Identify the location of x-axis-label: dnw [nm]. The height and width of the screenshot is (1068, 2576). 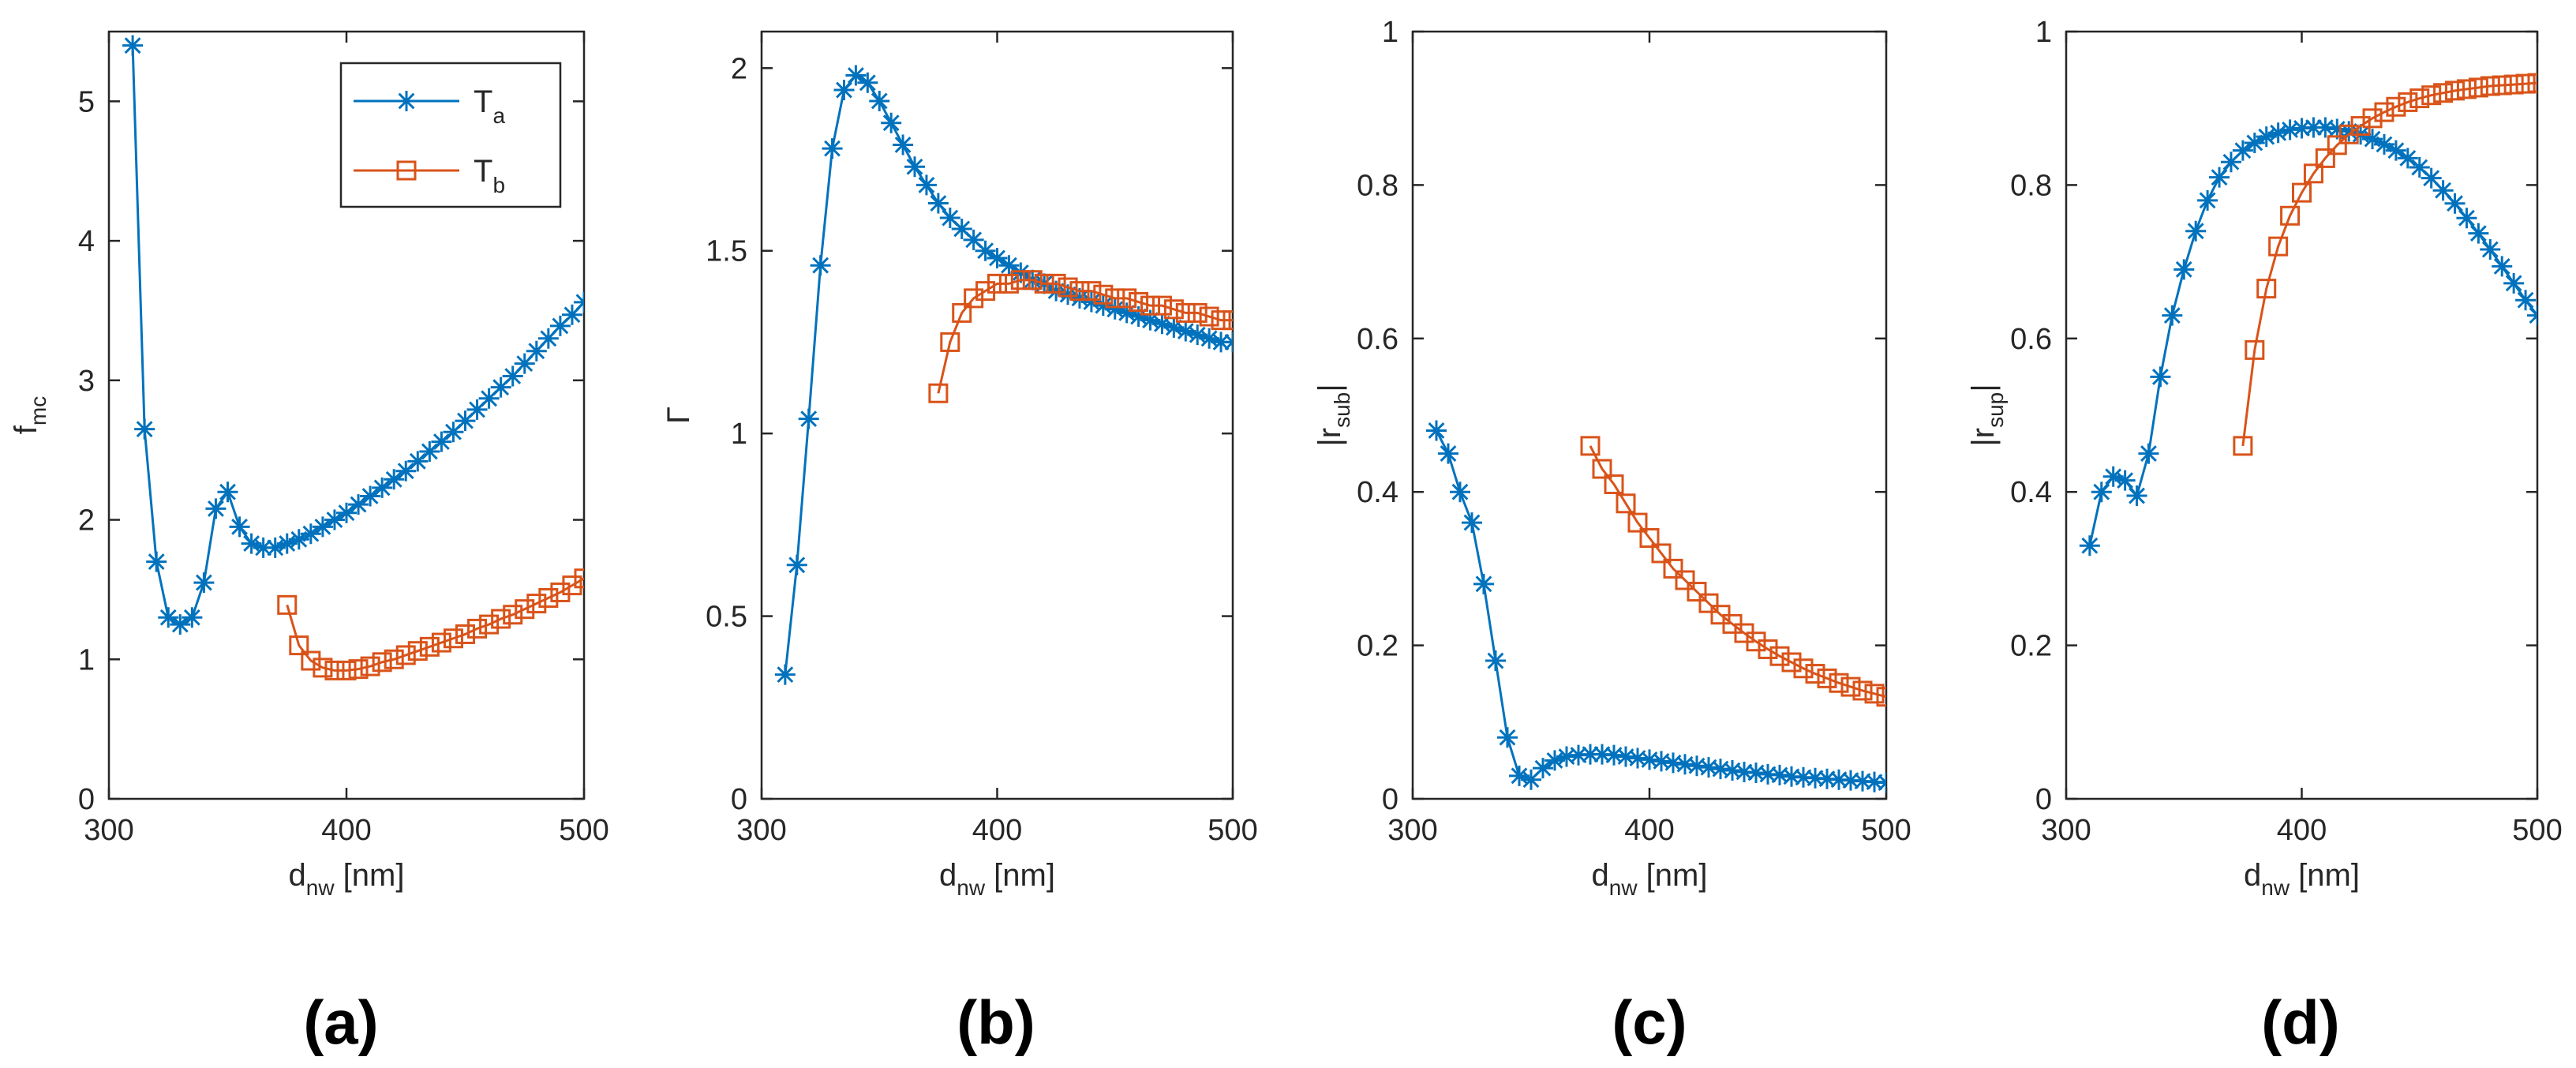
(347, 879).